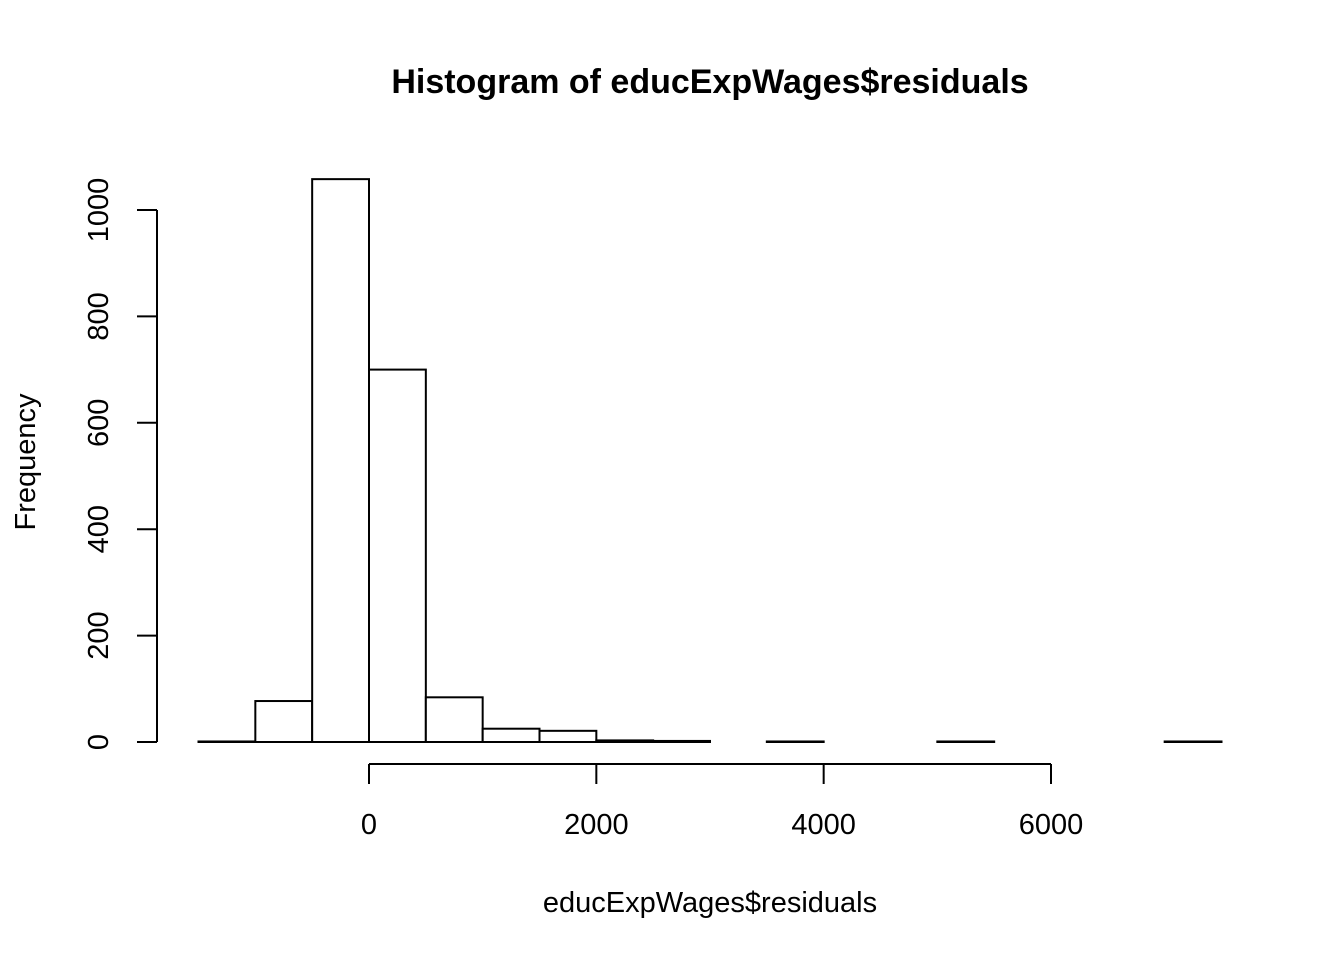 This screenshot has width=1344, height=960. What do you see at coordinates (1051, 825) in the screenshot?
I see `x-tick-label: 6000` at bounding box center [1051, 825].